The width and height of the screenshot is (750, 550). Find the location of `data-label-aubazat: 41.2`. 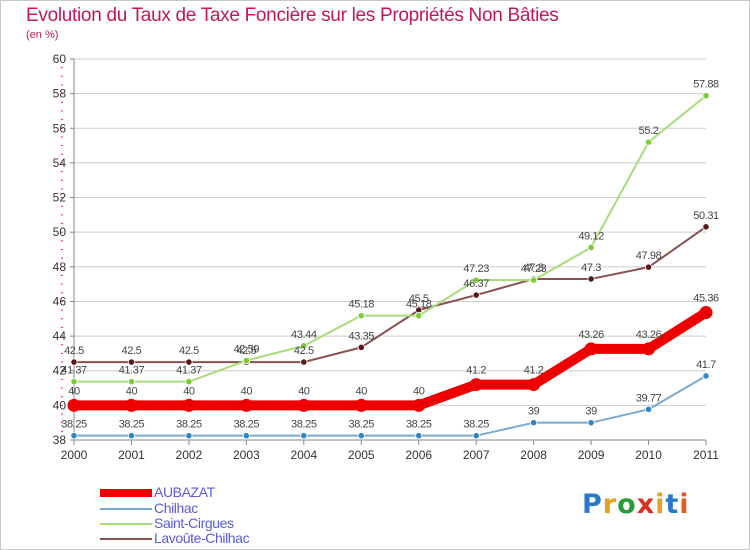

data-label-aubazat: 41.2 is located at coordinates (534, 371).